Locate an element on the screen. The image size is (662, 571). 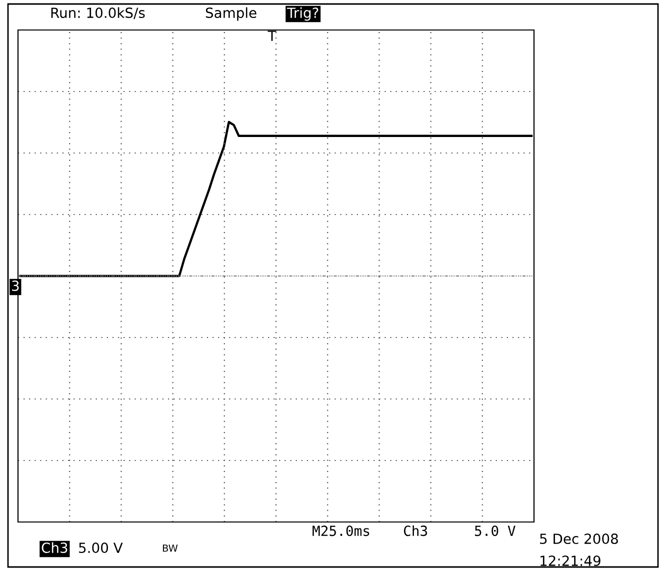
text: M25.0ms is located at coordinates (341, 531).